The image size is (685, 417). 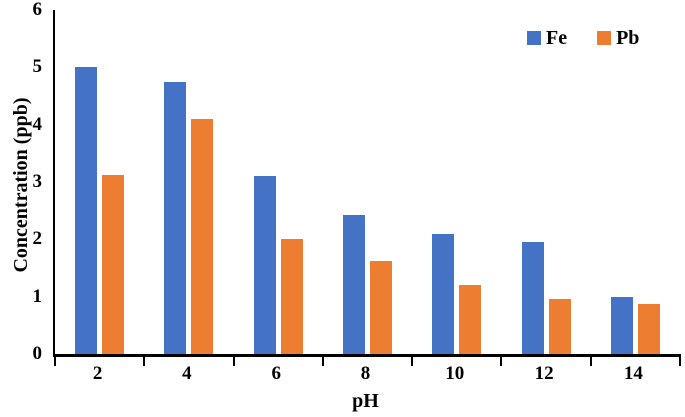 I want to click on y-tick-label: 4, so click(x=37, y=124).